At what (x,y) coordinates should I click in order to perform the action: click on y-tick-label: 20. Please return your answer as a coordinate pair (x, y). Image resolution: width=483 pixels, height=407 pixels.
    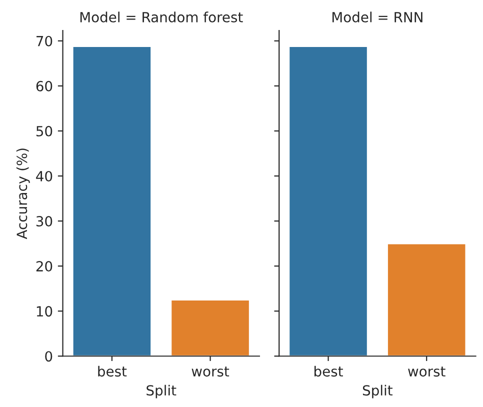
    Looking at the image, I should click on (44, 266).